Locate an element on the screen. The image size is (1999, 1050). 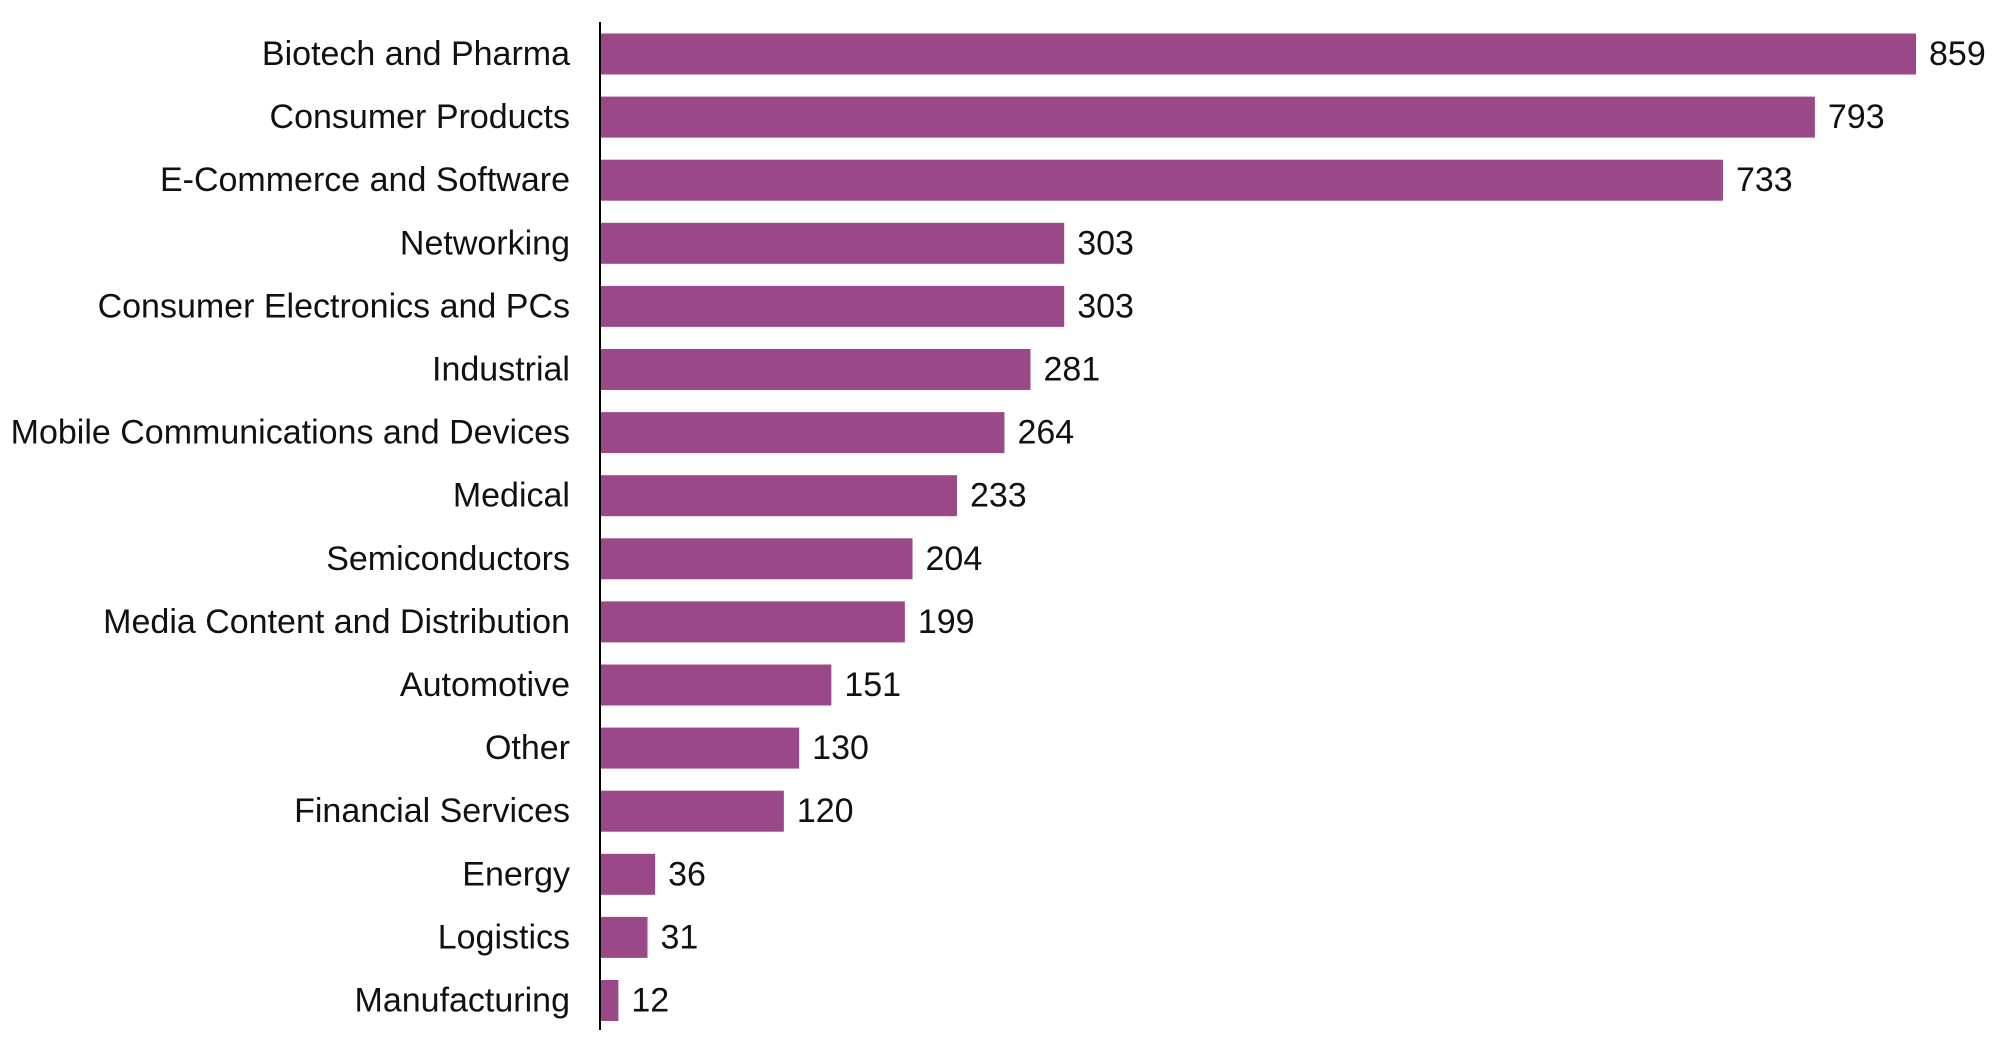
category-label: Energy is located at coordinates (516, 874).